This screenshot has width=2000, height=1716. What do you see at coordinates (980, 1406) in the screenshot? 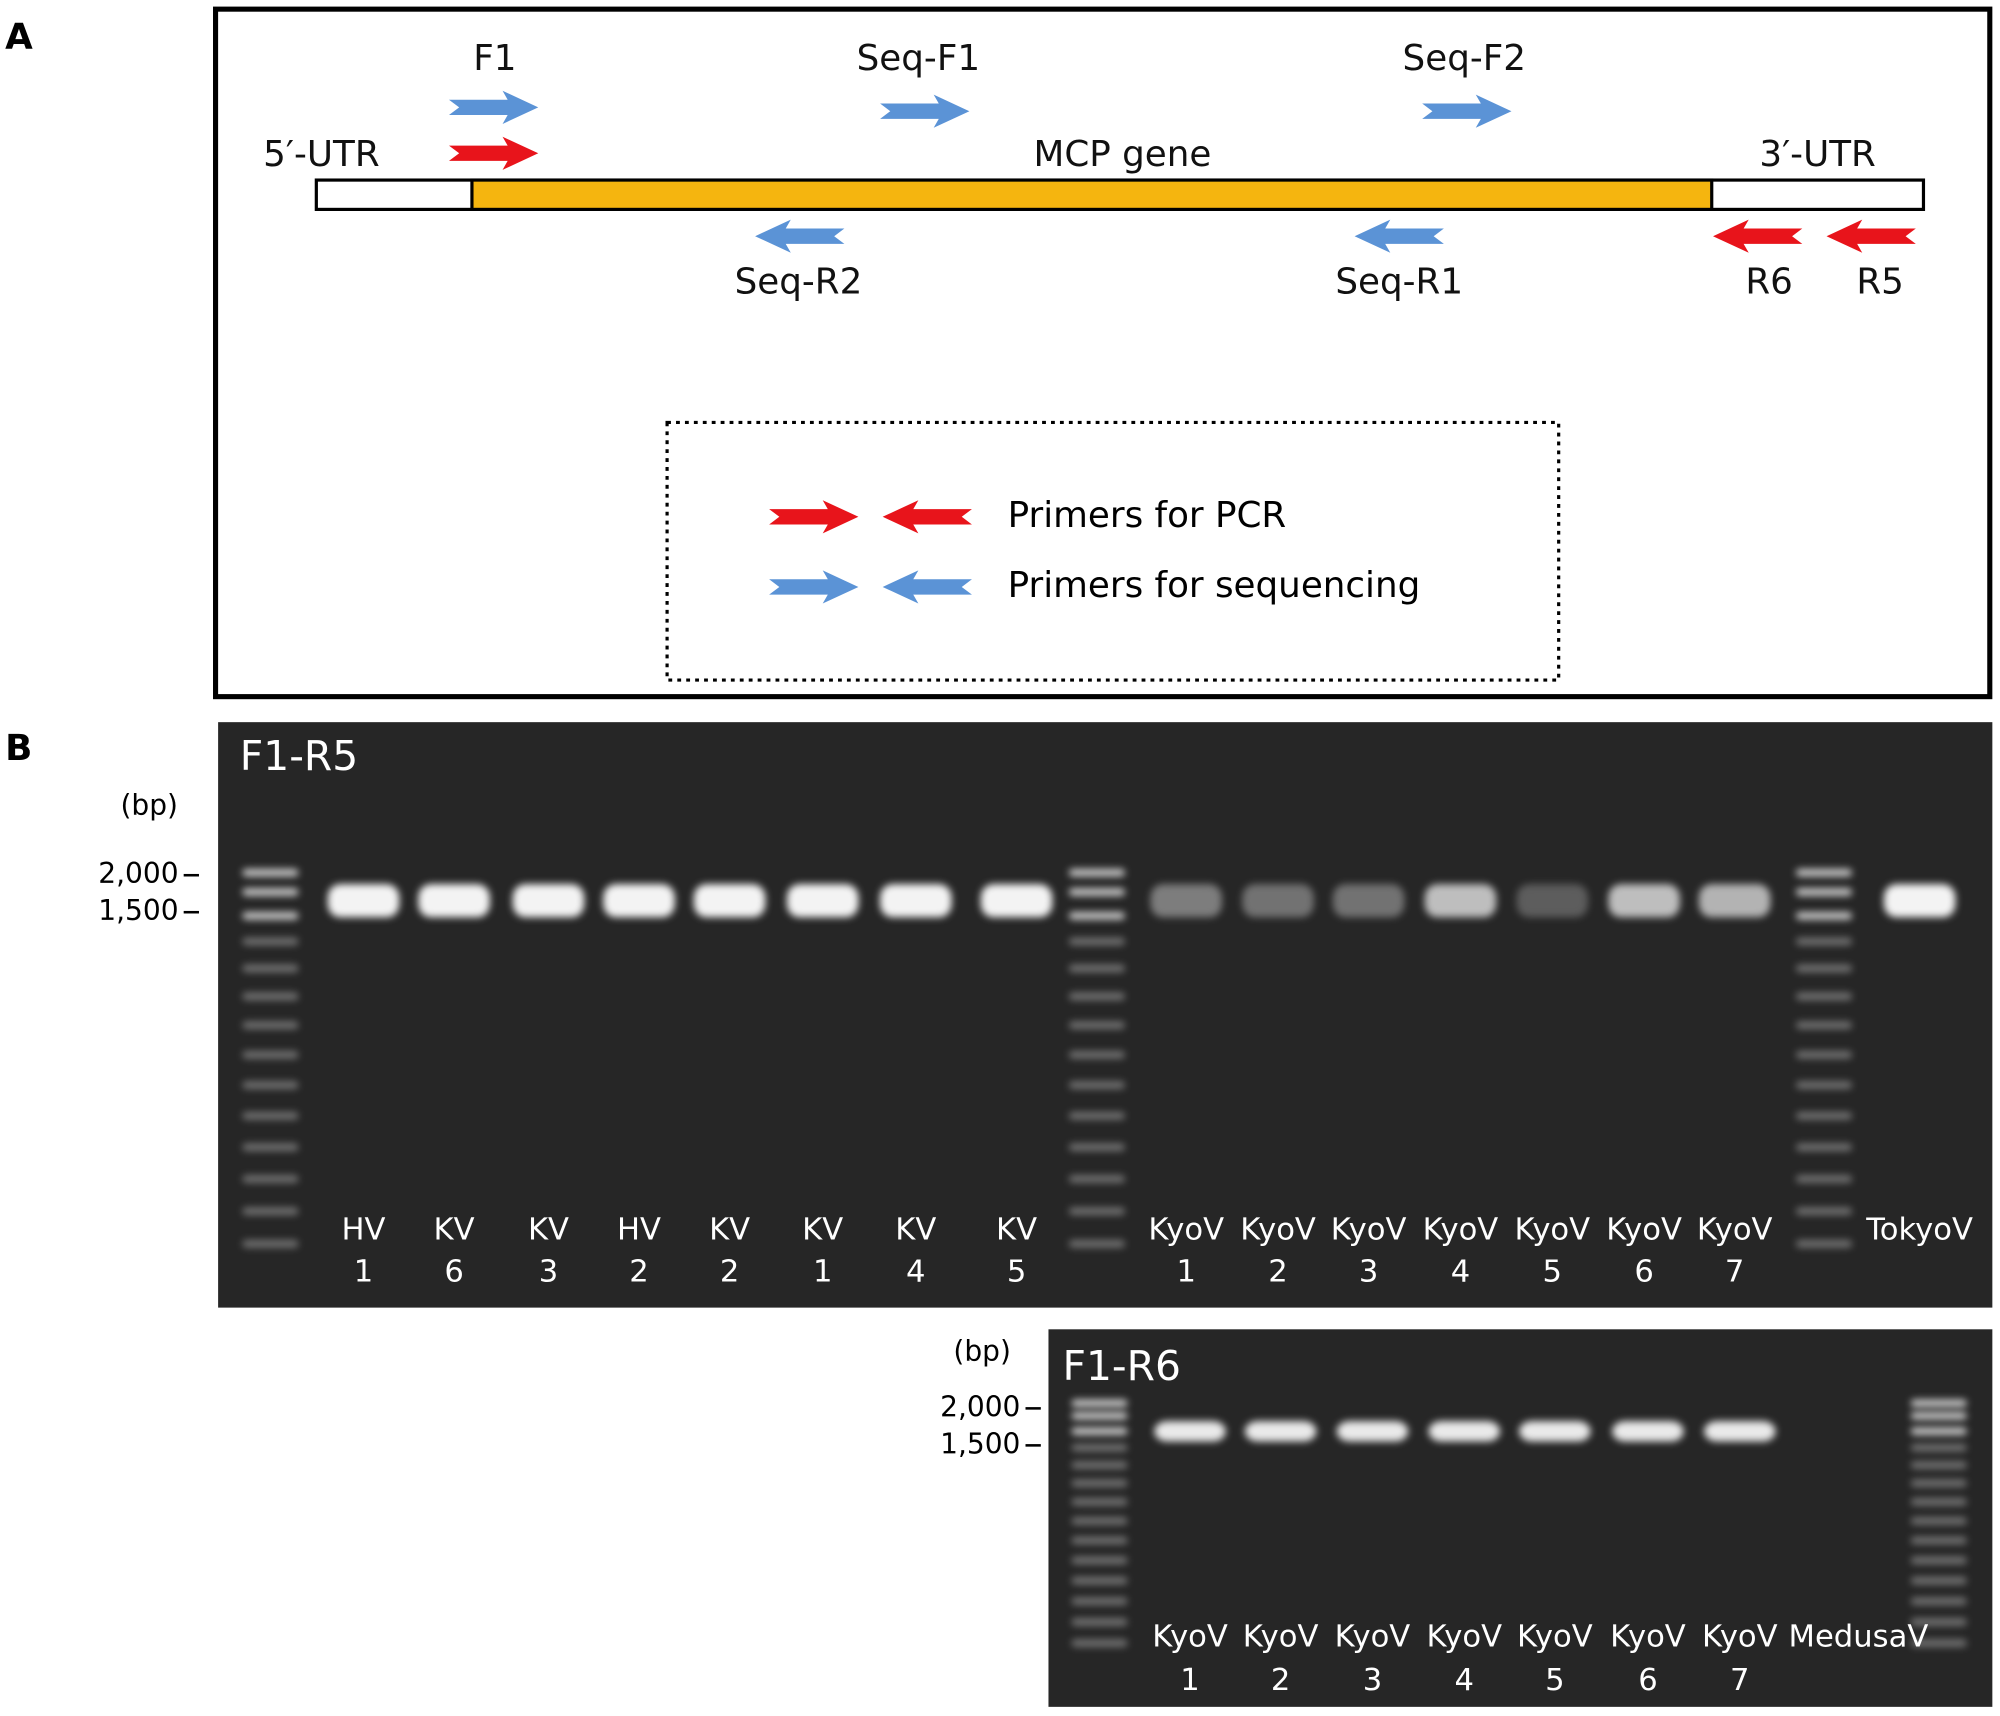
I see `size-marker: 2,000` at bounding box center [980, 1406].